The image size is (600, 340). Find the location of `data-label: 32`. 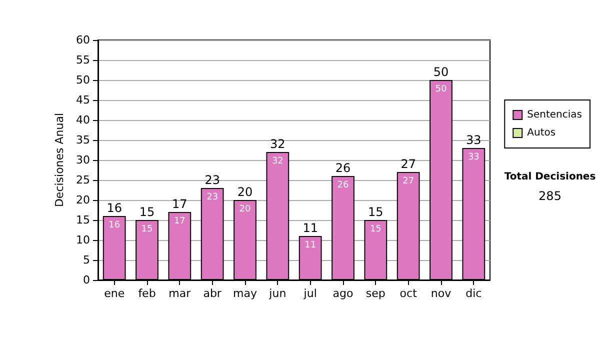

data-label: 32 is located at coordinates (278, 161).